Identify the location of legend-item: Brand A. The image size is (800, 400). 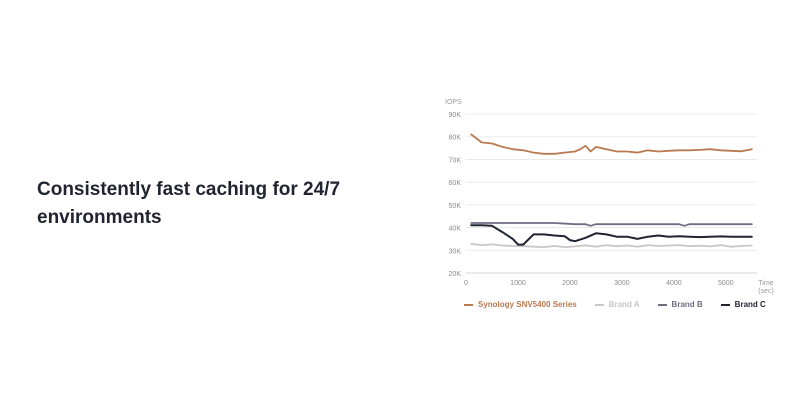
(617, 304).